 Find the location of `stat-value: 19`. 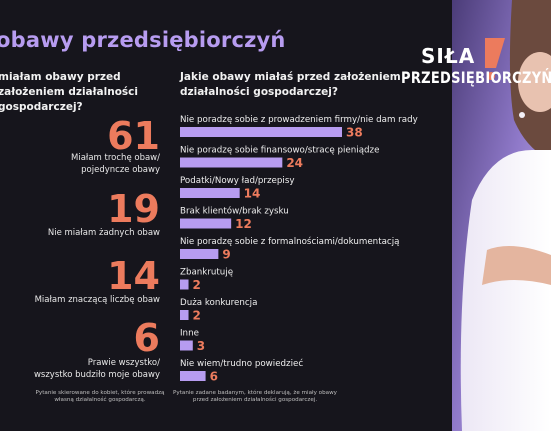

stat-value: 19 is located at coordinates (133, 209).